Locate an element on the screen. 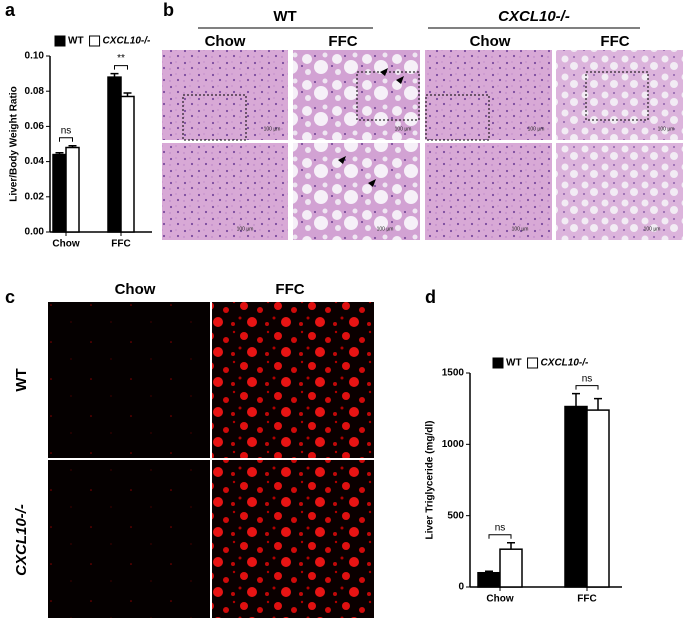 This screenshot has width=685, height=623. panel-label: b is located at coordinates (168, 10).